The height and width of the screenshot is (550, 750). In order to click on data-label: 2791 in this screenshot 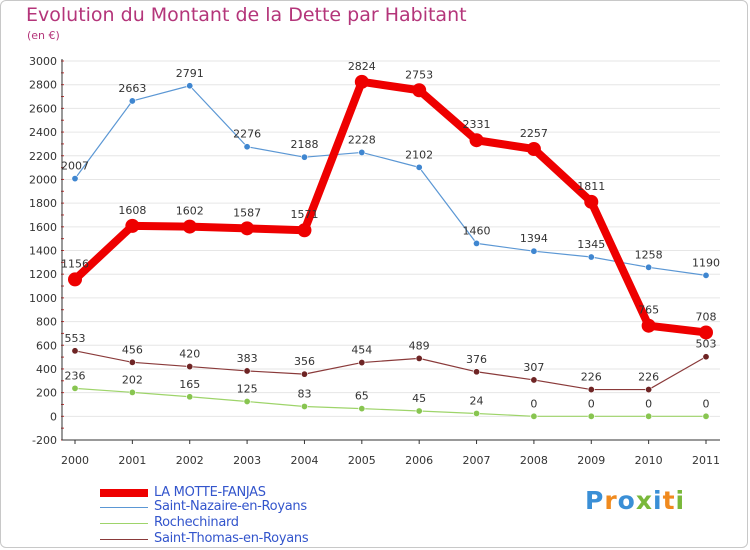, I will do `click(190, 73)`.